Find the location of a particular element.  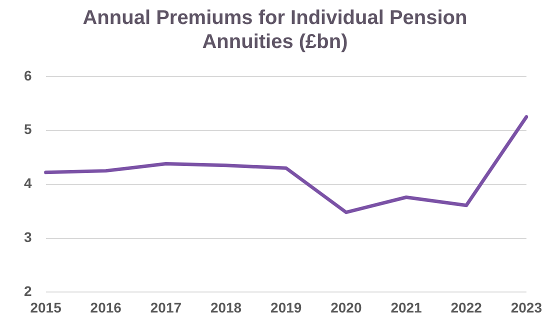

x-tick-label: 2020 is located at coordinates (346, 307).